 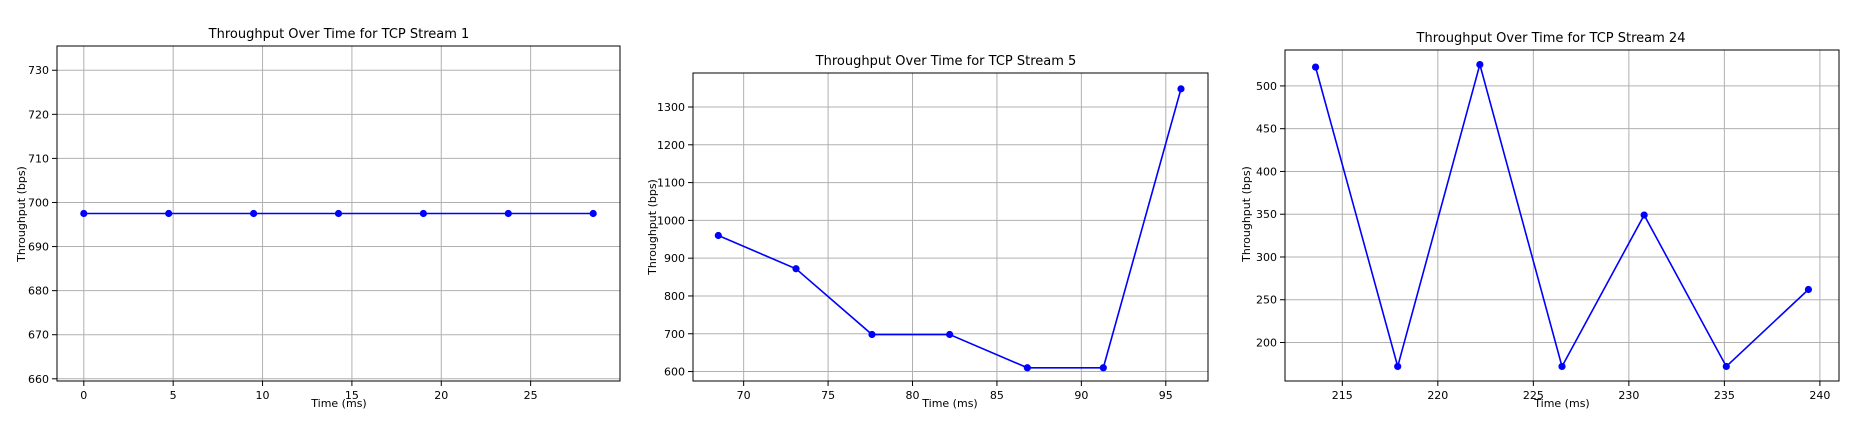 What do you see at coordinates (38, 114) in the screenshot?
I see `y-tick-label: 720` at bounding box center [38, 114].